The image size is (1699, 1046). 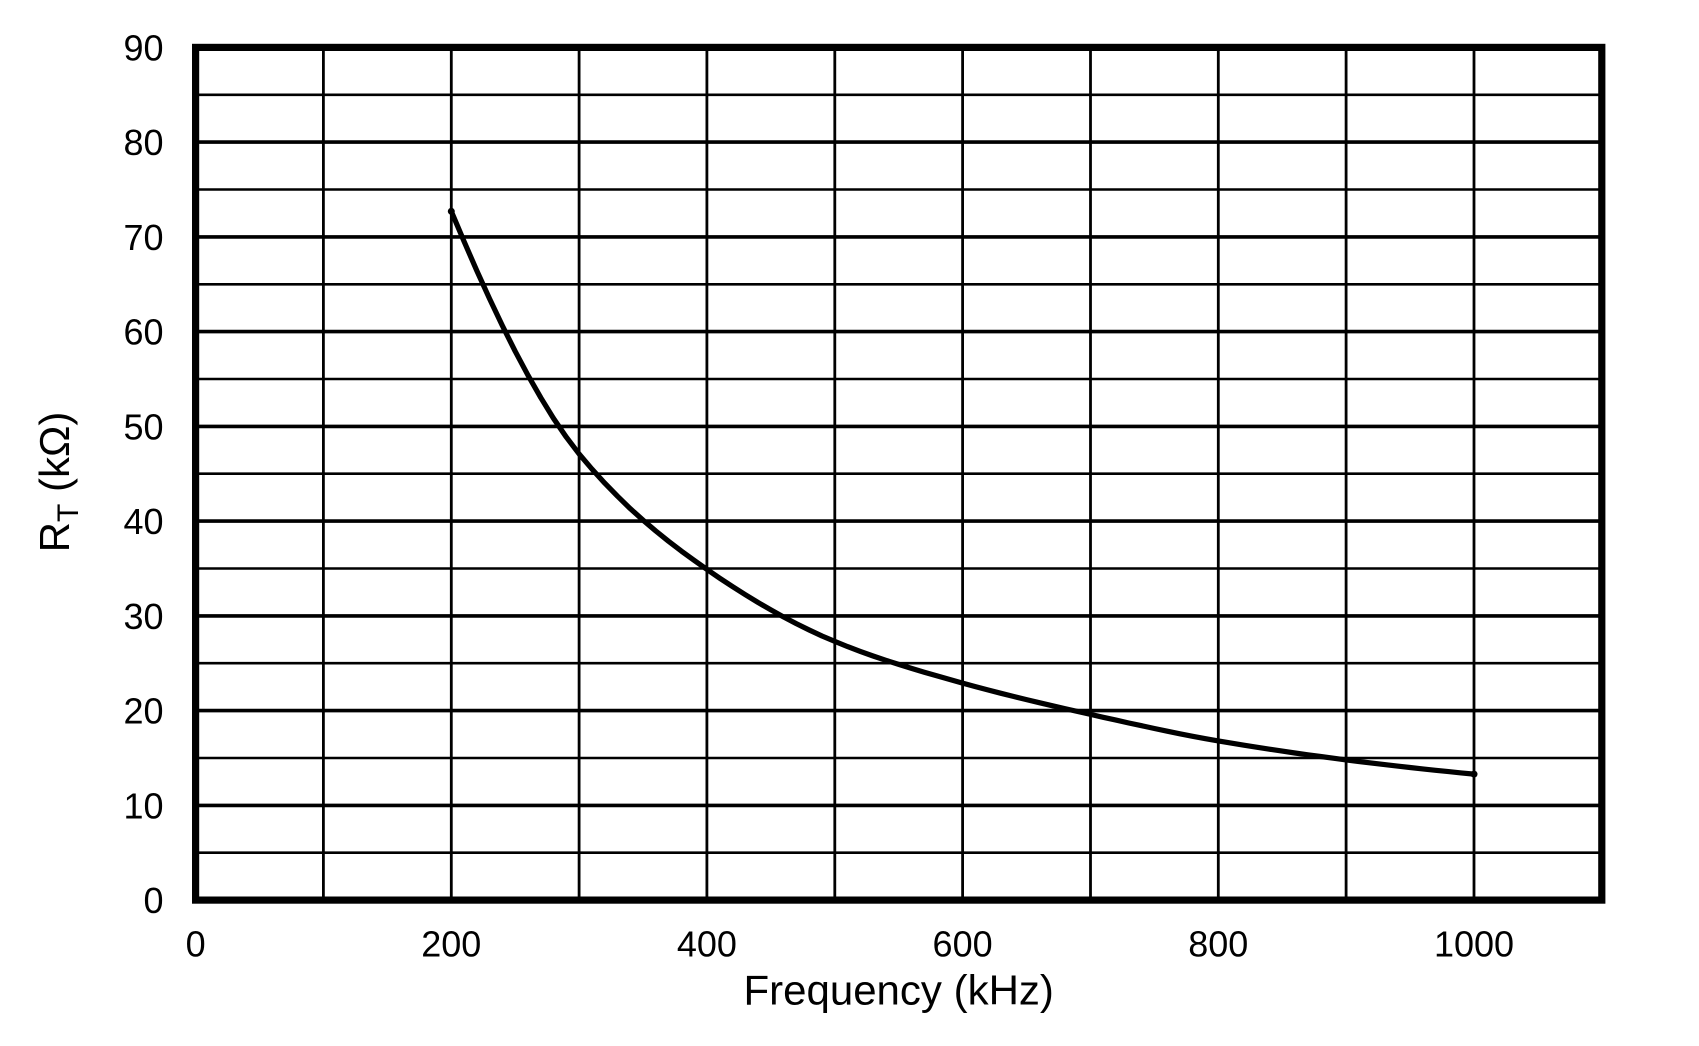 I want to click on svg-text: 90, so click(x=143, y=47).